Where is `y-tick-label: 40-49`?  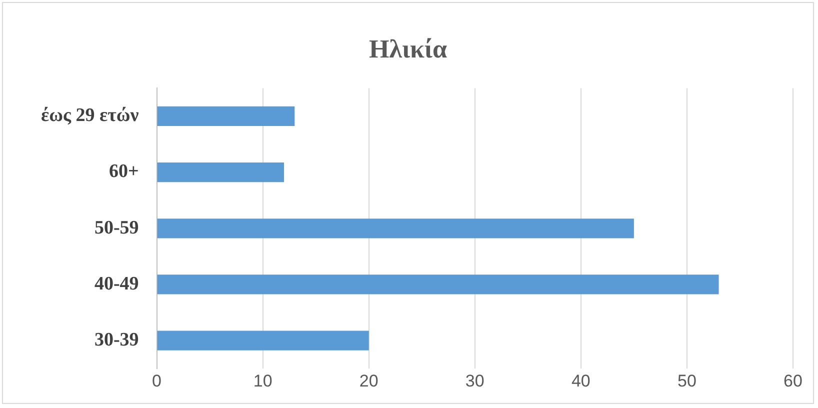
y-tick-label: 40-49 is located at coordinates (116, 283).